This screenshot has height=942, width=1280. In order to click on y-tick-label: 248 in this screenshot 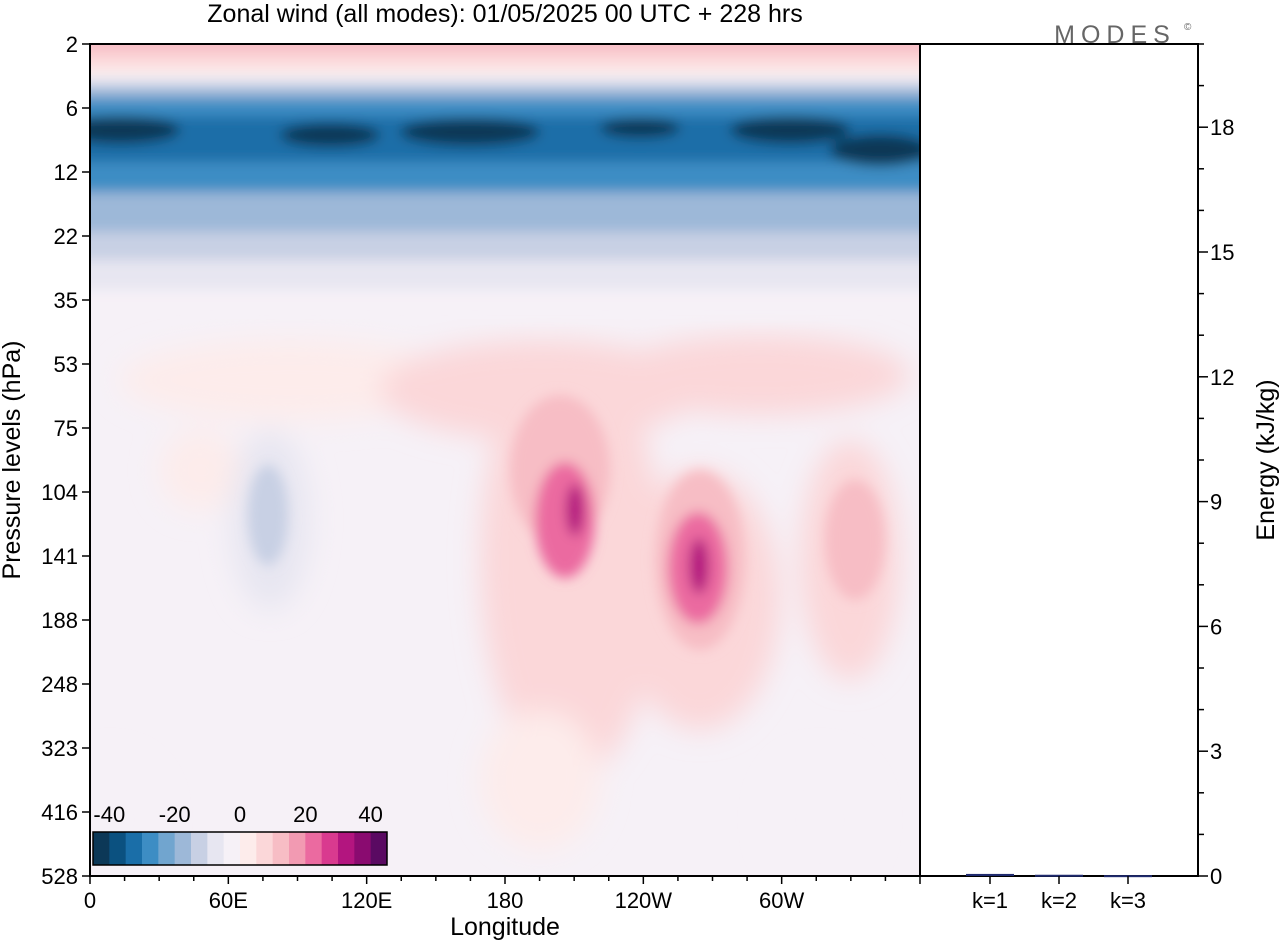, I will do `click(59, 684)`.